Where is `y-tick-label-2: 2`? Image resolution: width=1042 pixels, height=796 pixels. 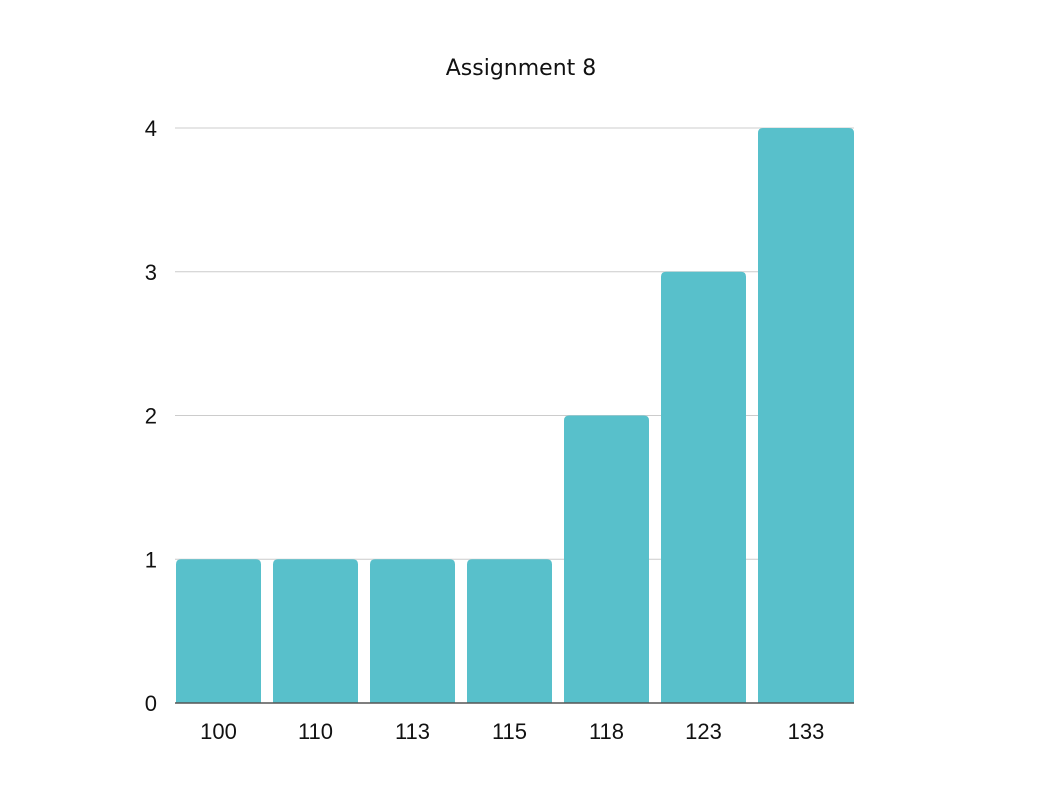 y-tick-label-2: 2 is located at coordinates (151, 416).